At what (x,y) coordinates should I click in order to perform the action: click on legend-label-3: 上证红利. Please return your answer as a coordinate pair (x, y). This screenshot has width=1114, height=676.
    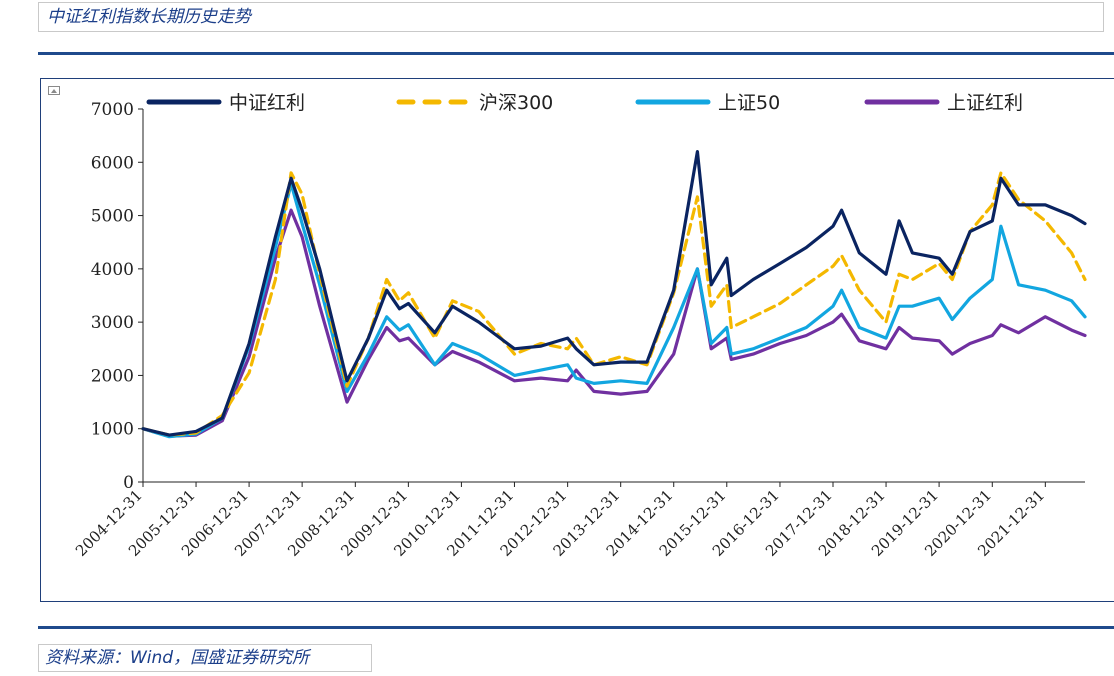
    Looking at the image, I should click on (985, 103).